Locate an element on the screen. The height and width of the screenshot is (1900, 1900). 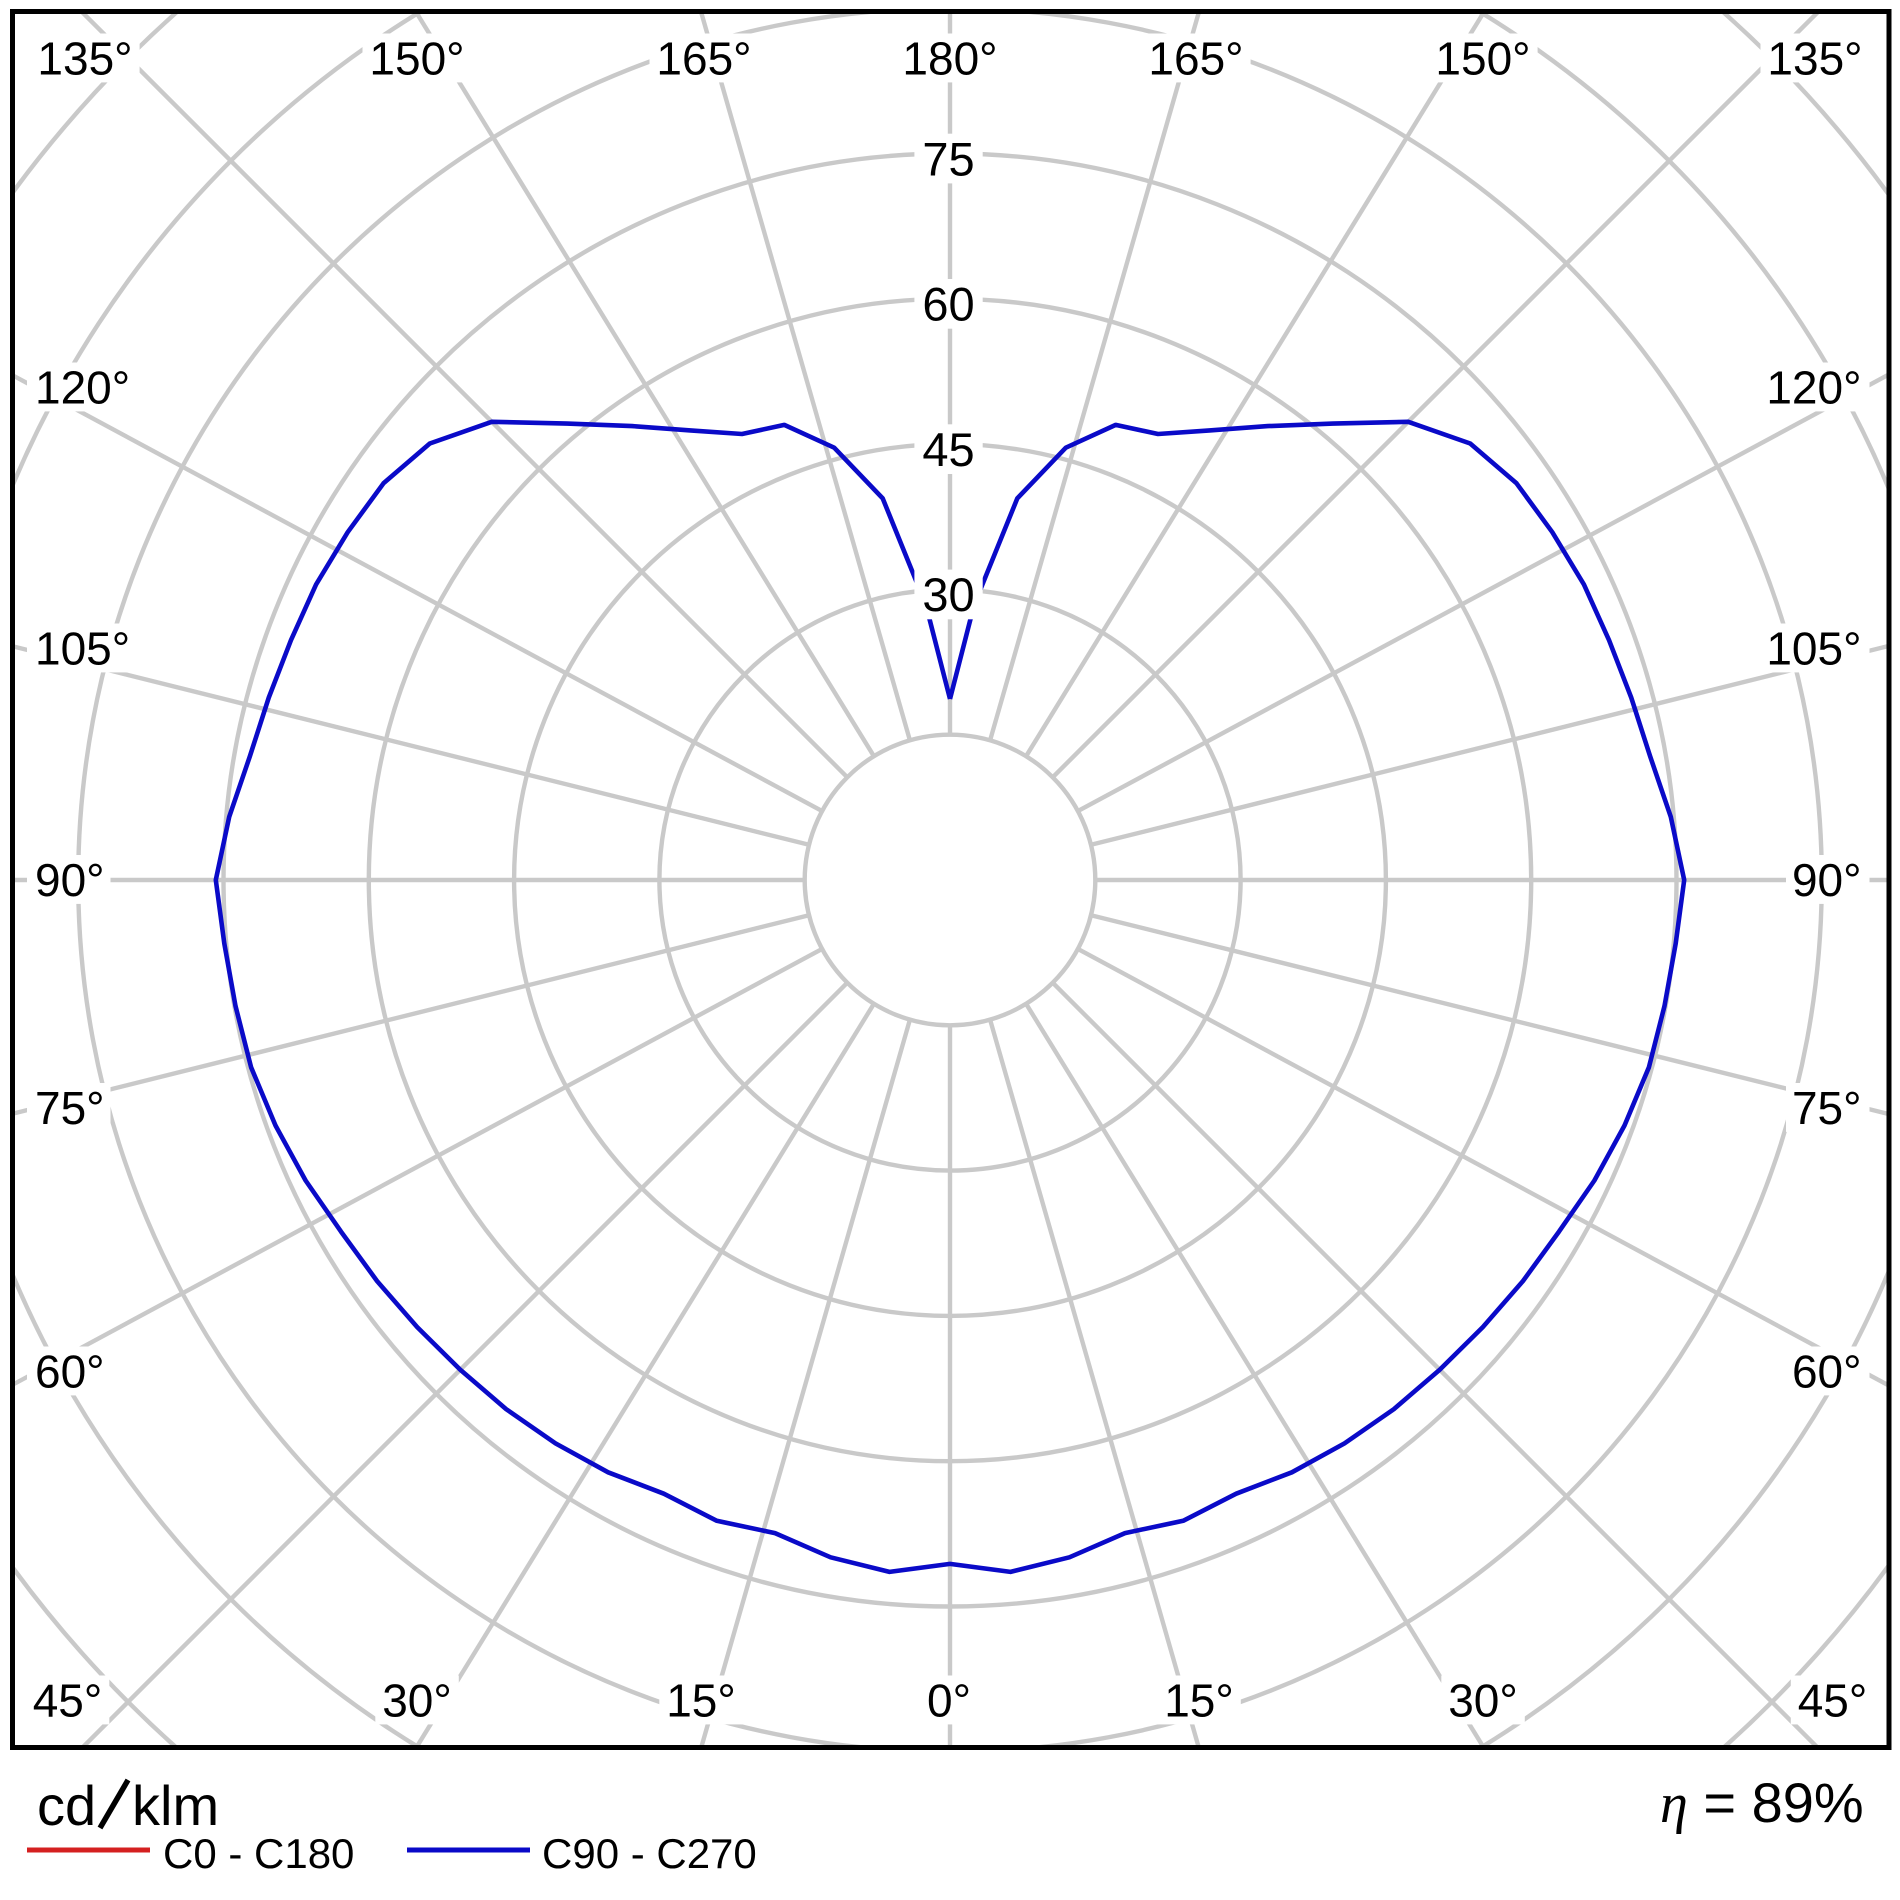
svg-text: 30 is located at coordinates (948, 594).